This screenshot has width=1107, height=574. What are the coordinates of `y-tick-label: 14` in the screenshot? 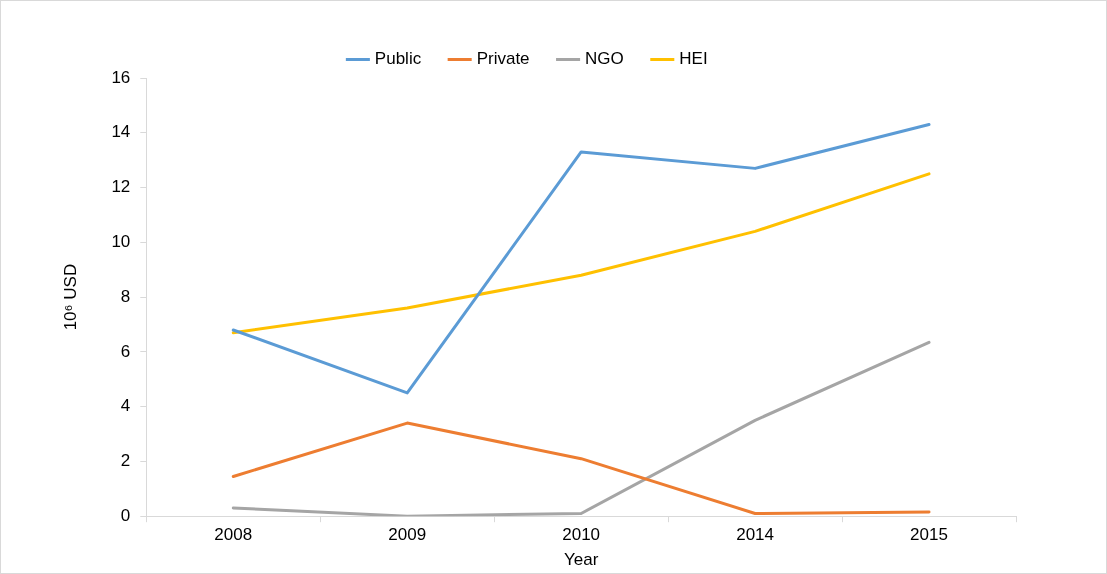 It's located at (121, 132).